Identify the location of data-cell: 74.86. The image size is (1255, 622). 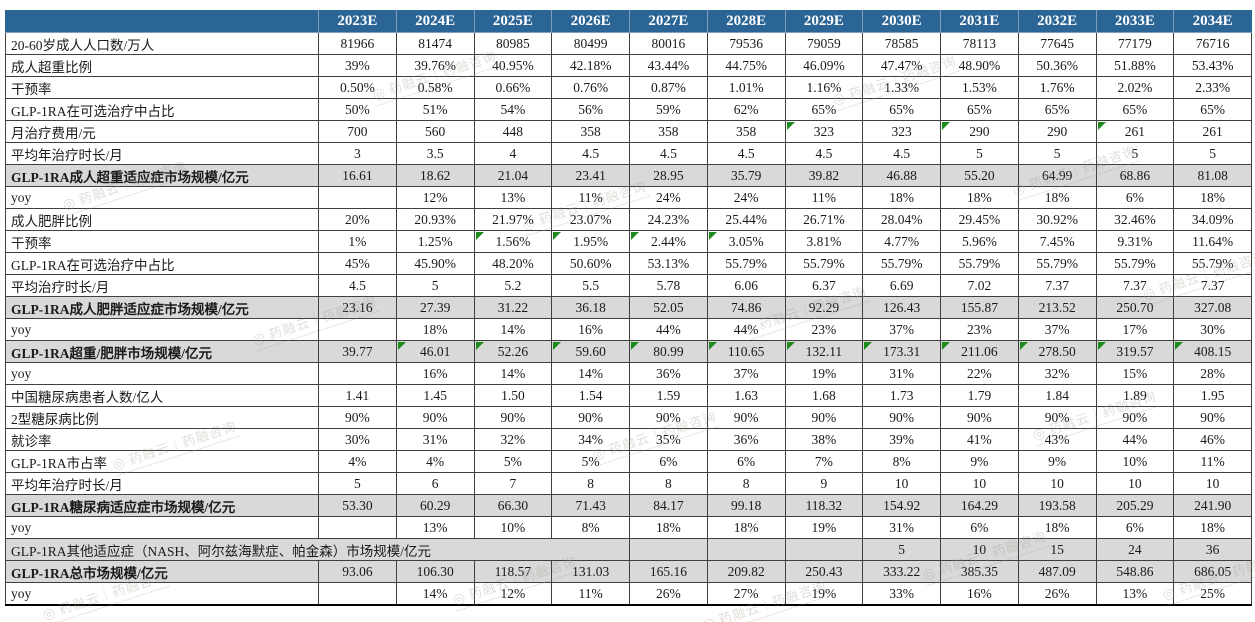
(746, 307).